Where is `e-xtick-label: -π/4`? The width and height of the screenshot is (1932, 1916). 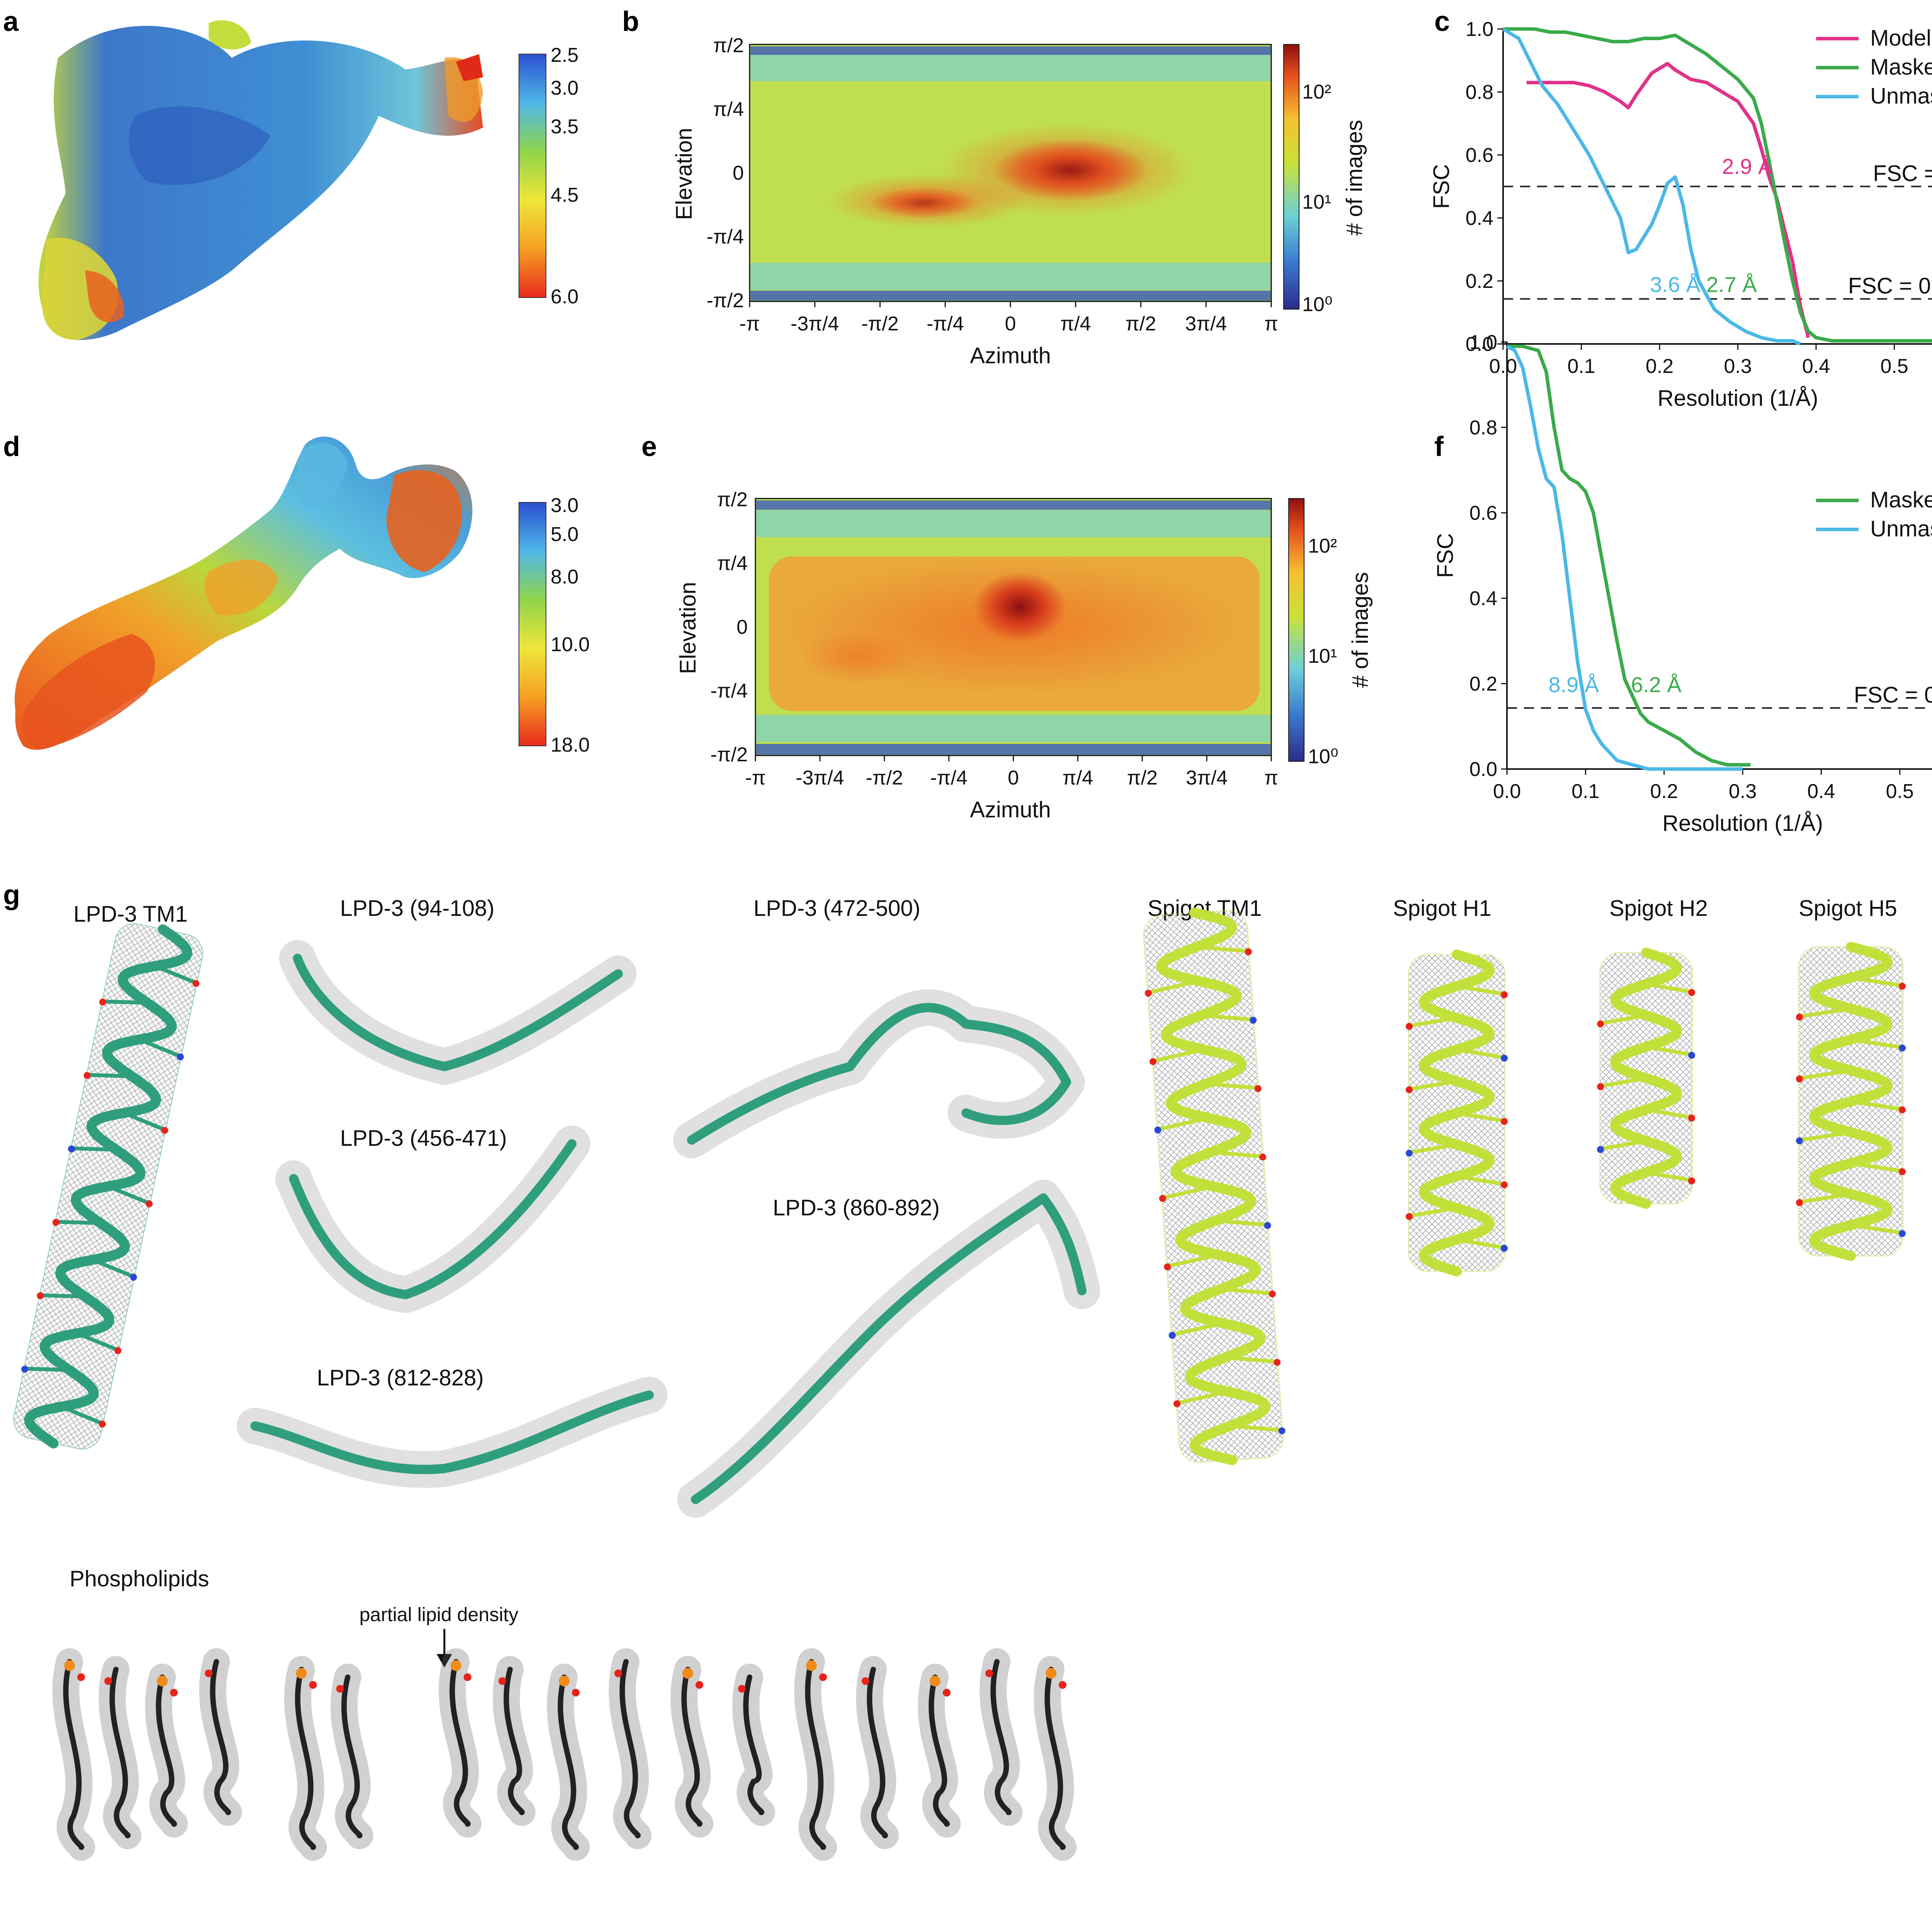
e-xtick-label: -π/4 is located at coordinates (949, 778).